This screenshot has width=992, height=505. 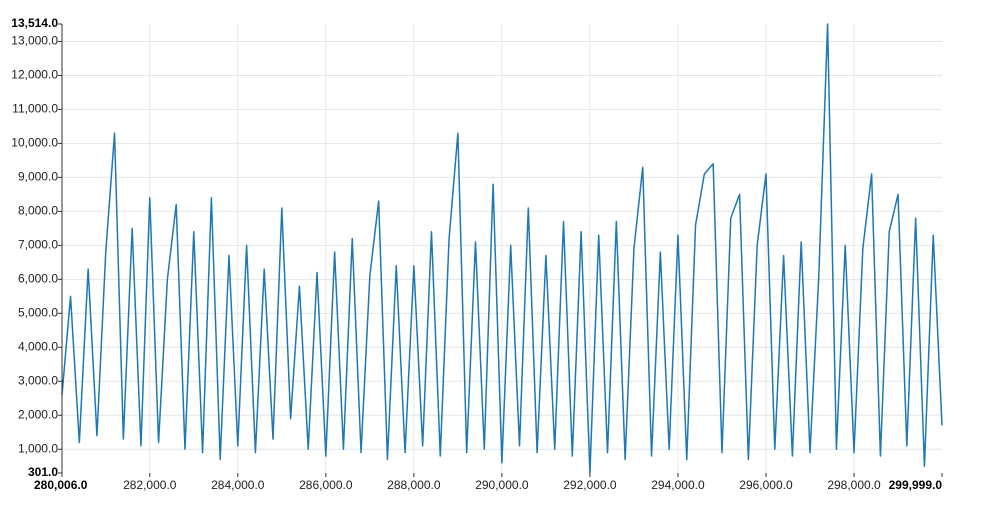 What do you see at coordinates (34, 41) in the screenshot?
I see `y-tick-label: 13,000.0` at bounding box center [34, 41].